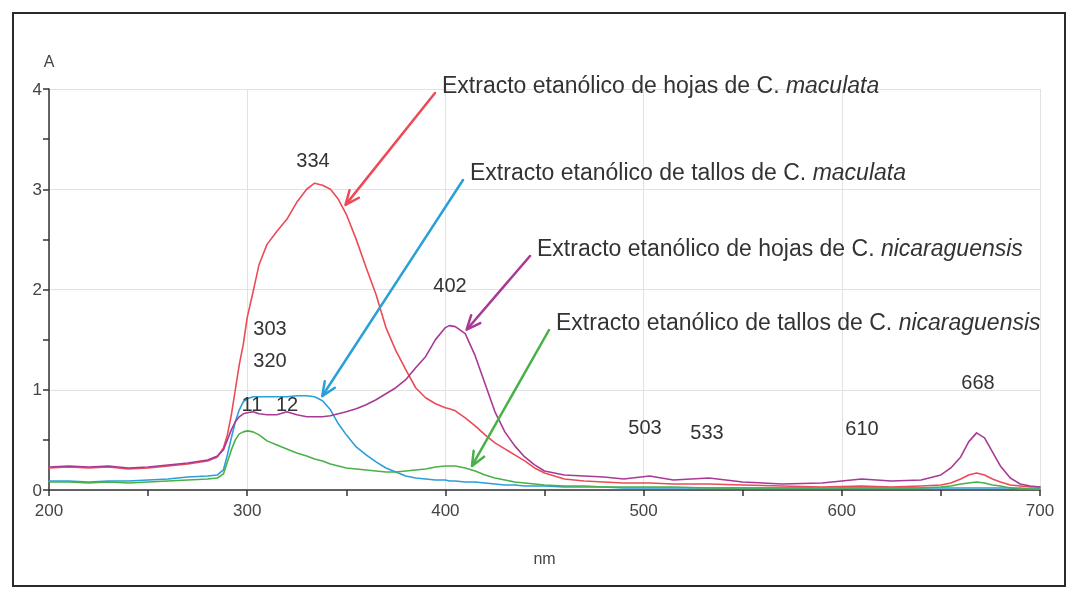  I want to click on annotation: 533, so click(707, 432).